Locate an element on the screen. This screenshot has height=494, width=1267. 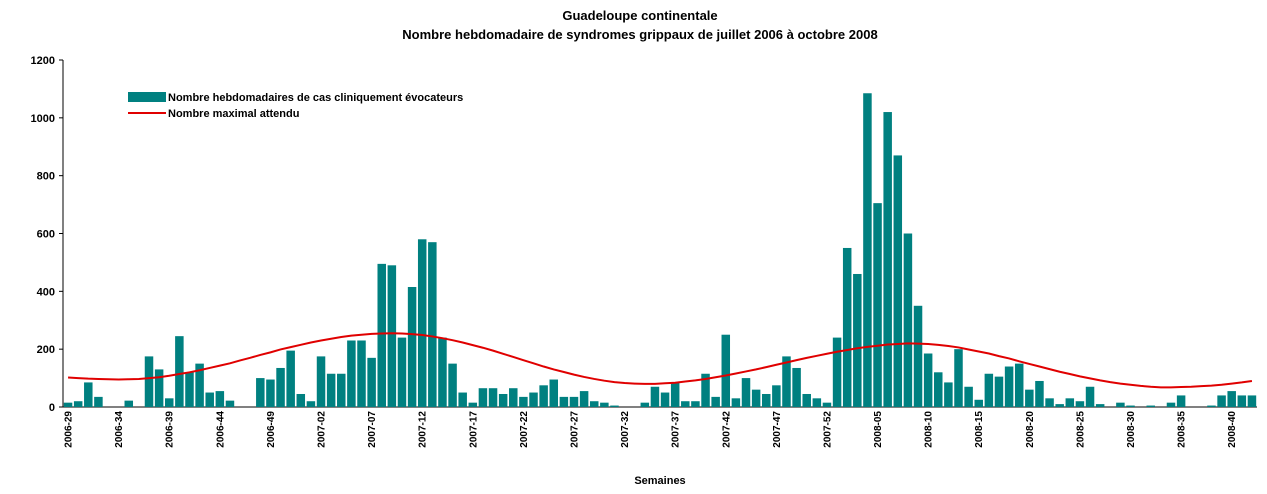
x-tick-label: 2007-02 is located at coordinates (322, 429).